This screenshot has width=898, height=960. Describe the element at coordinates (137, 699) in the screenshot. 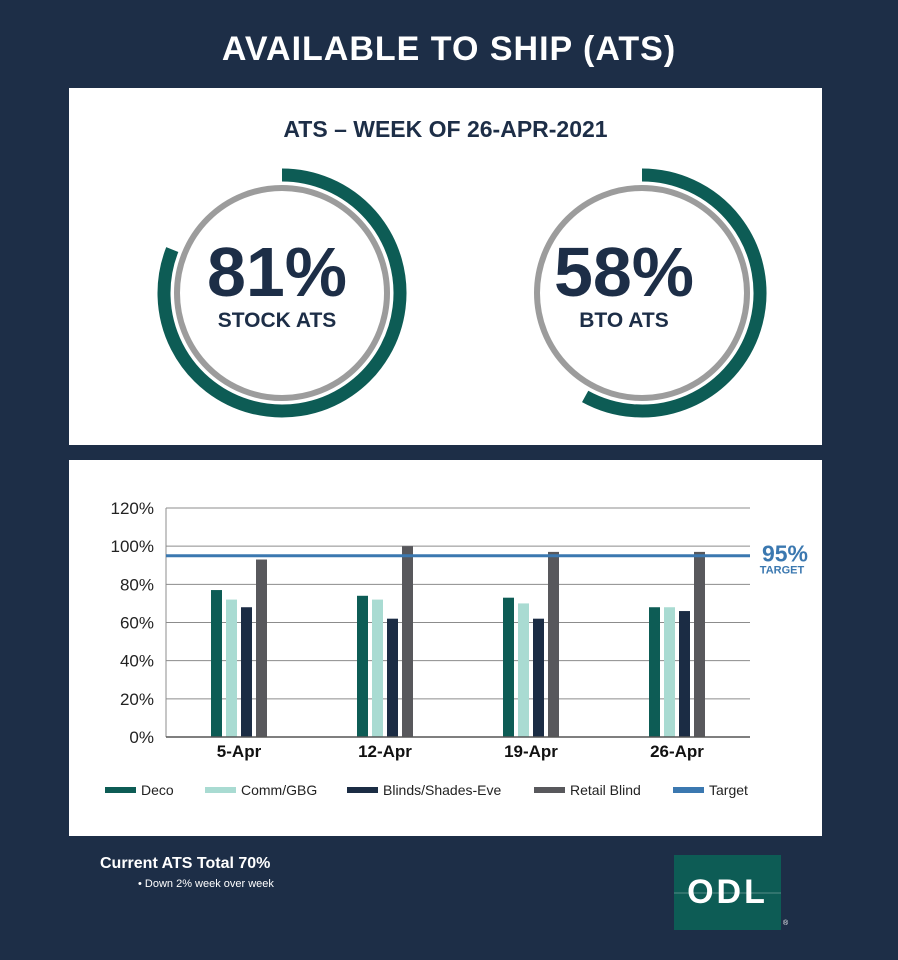

I see `y-tick-label: 20%` at that location.